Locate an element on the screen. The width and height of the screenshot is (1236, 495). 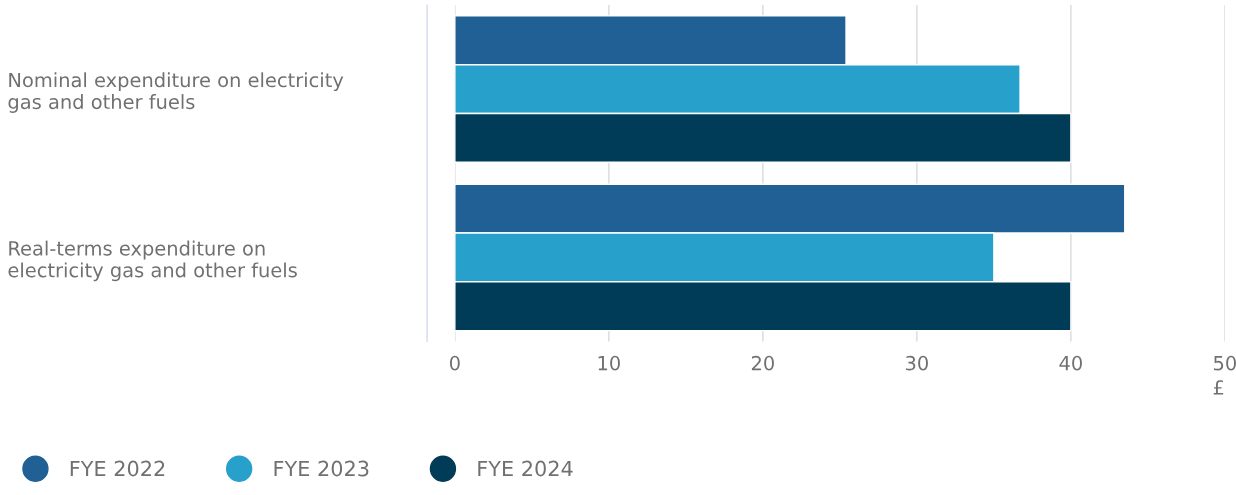
legend-label: FYE 2024 is located at coordinates (525, 468).